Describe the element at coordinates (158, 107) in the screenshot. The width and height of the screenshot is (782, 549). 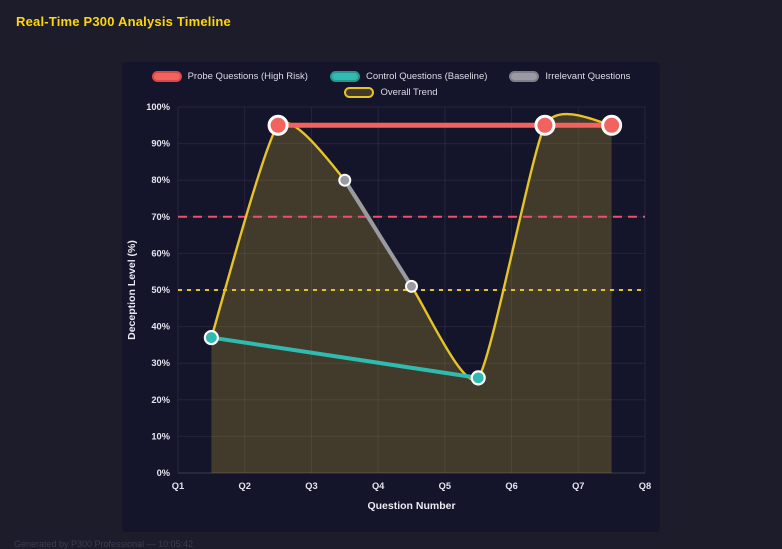
I see `y-tick-label: 100%` at that location.